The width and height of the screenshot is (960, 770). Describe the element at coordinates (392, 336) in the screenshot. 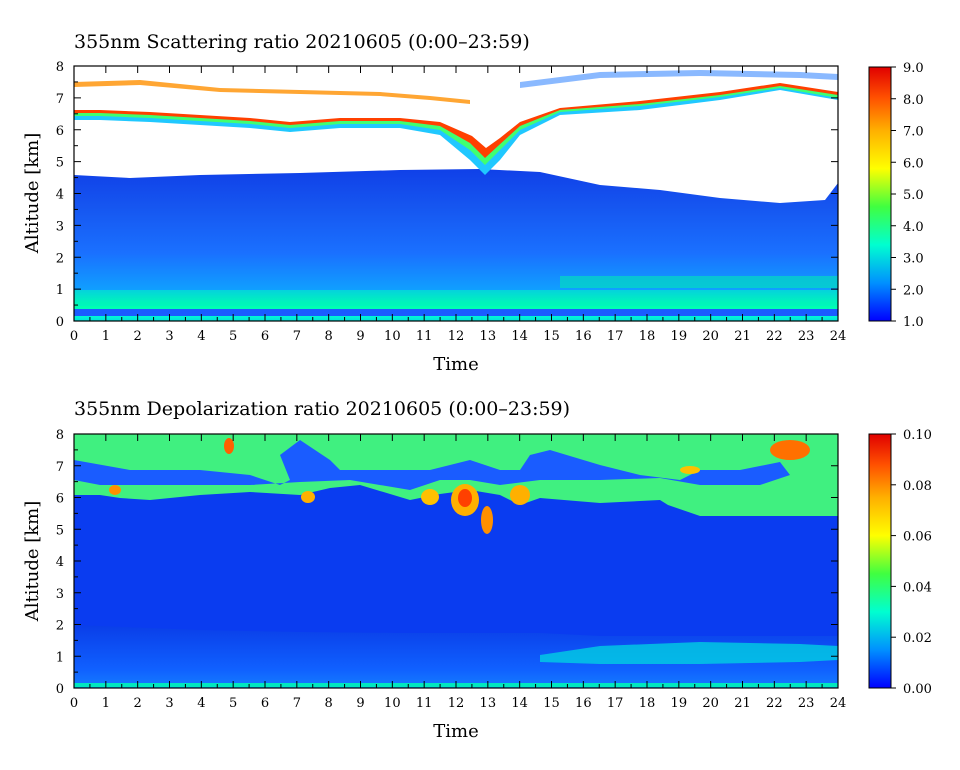

I see `x-tick-label: 10` at that location.